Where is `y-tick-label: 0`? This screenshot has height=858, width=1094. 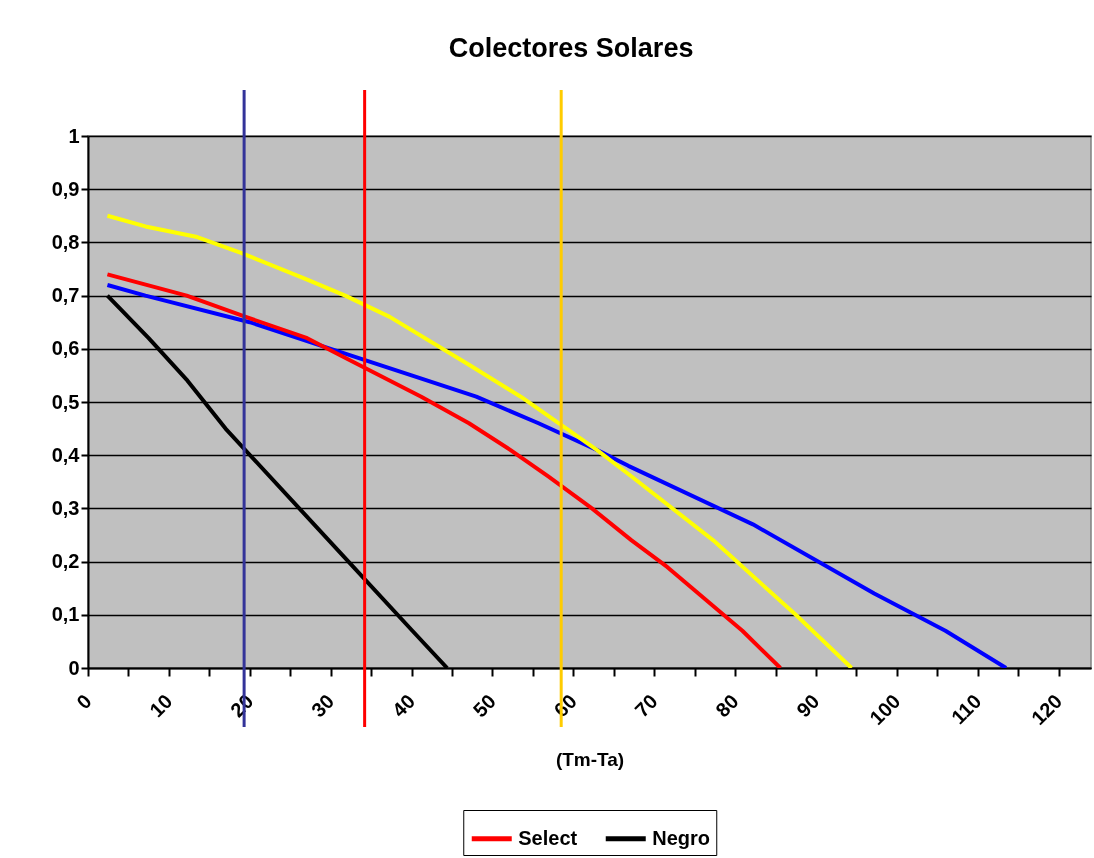
y-tick-label: 0 is located at coordinates (74, 667).